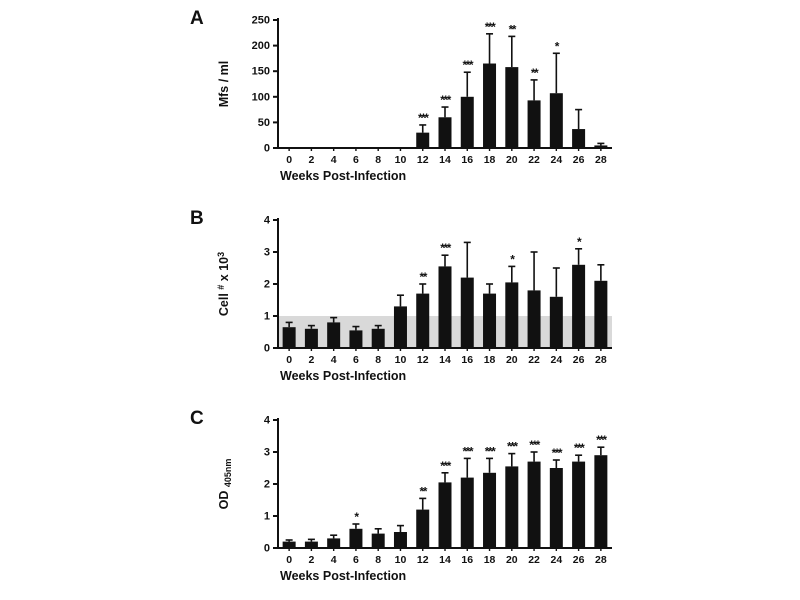 Image resolution: width=800 pixels, height=600 pixels. What do you see at coordinates (197, 218) in the screenshot?
I see `panel-b-letter: B` at bounding box center [197, 218].